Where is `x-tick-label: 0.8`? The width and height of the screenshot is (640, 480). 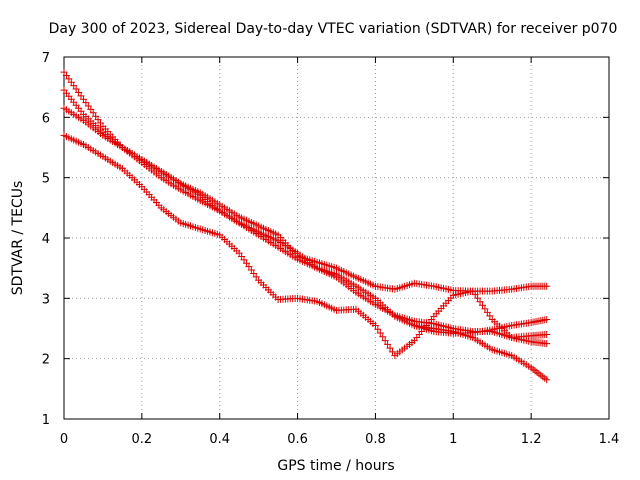 x-tick-label: 0.8 is located at coordinates (375, 439).